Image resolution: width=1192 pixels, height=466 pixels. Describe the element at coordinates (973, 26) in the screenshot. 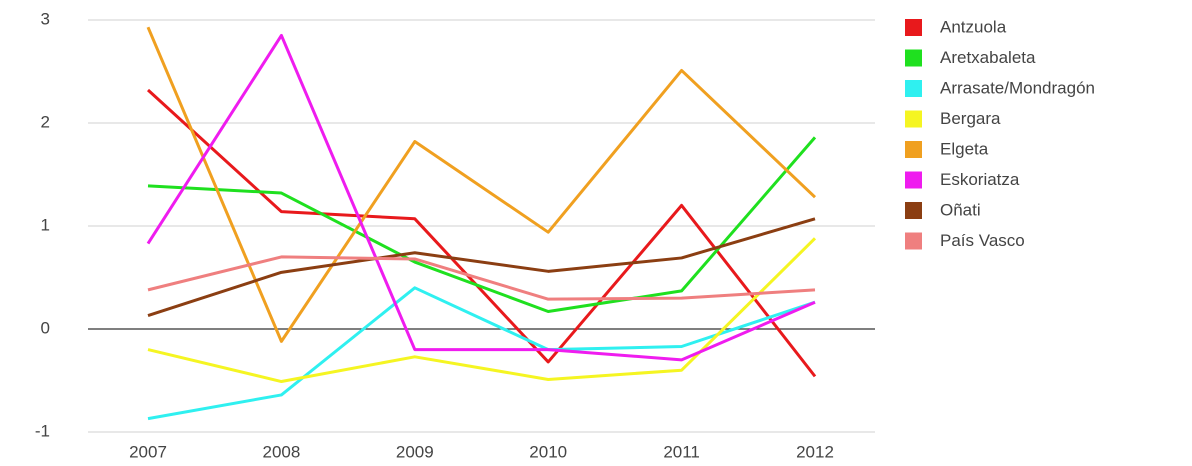

I see `legend-label: Antzuola` at that location.